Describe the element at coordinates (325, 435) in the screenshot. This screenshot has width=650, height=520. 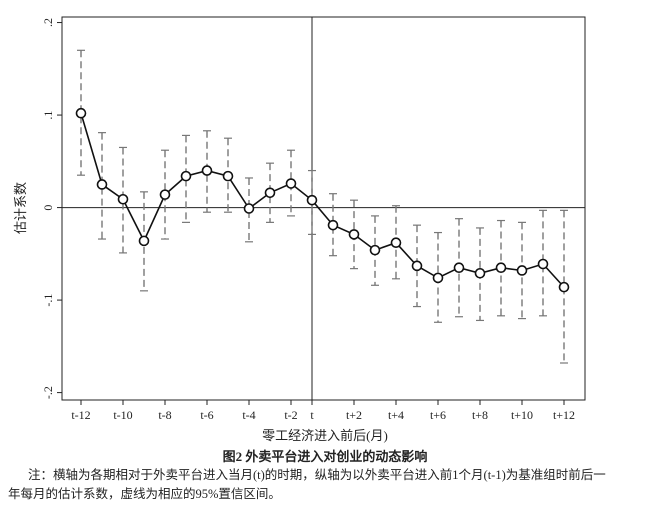
I see `x-axis-label: 零工经济进入前后(月)` at that location.